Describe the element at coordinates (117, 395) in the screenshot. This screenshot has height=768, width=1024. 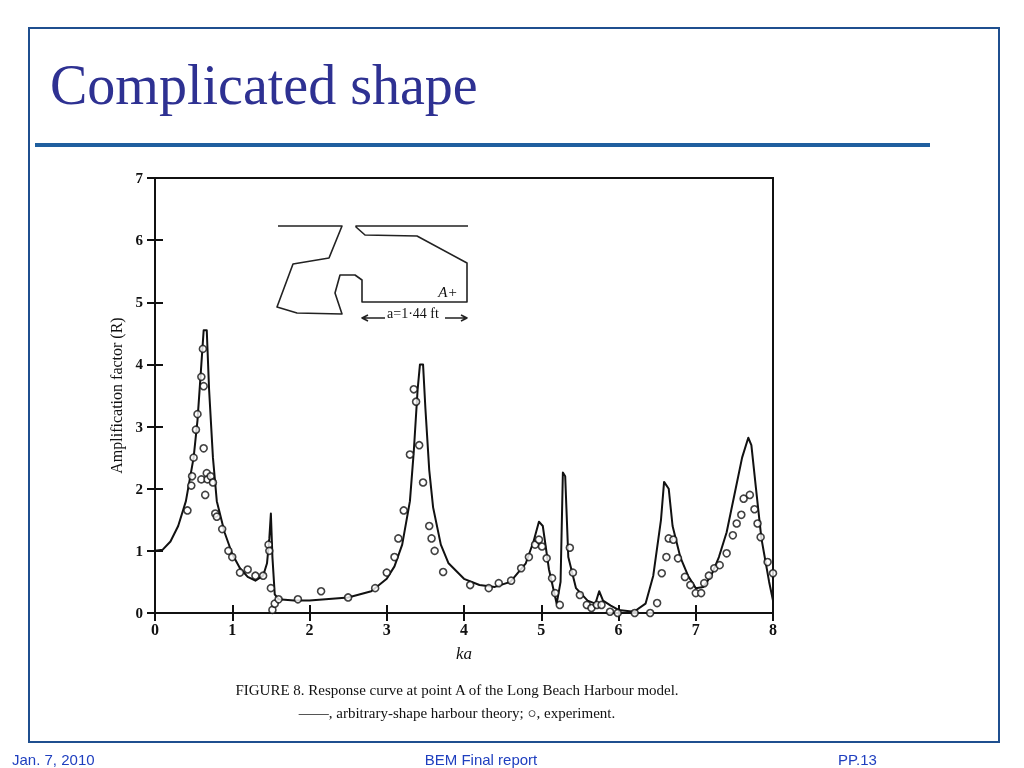
I see `y-axis-title: Amplification factor (R)` at that location.